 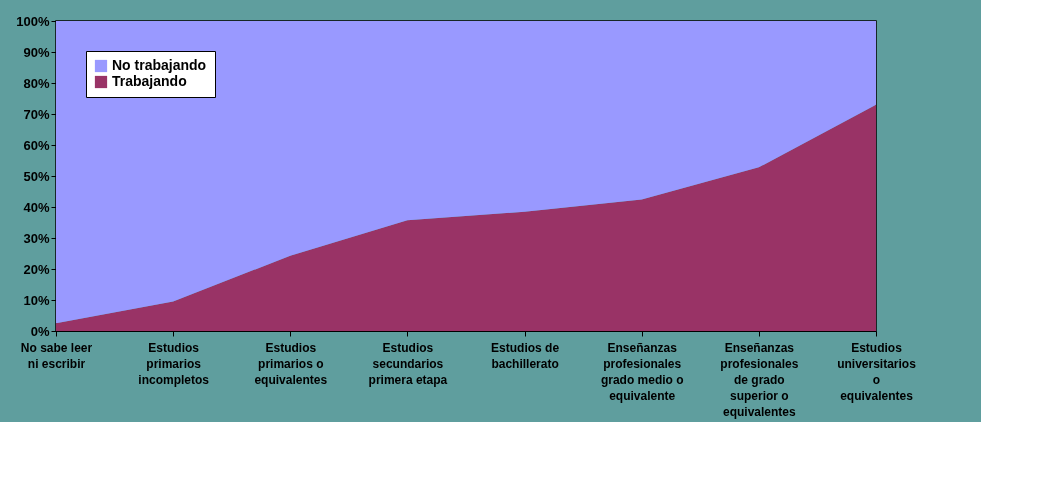 I want to click on x-tick-label: No sabe leer ni escribir, so click(x=56, y=355).